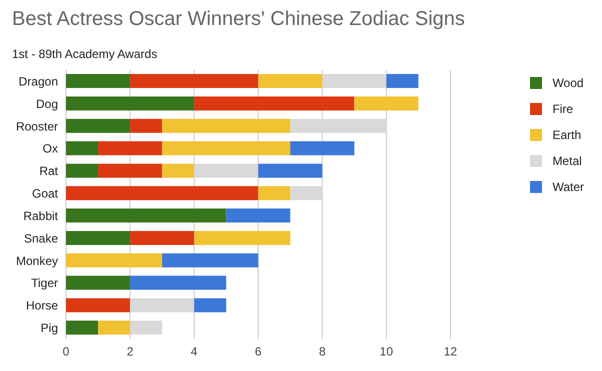  Describe the element at coordinates (238, 19) in the screenshot. I see `chart-title: Best Actress Oscar Winners' Chinese Zodiac Signs` at that location.